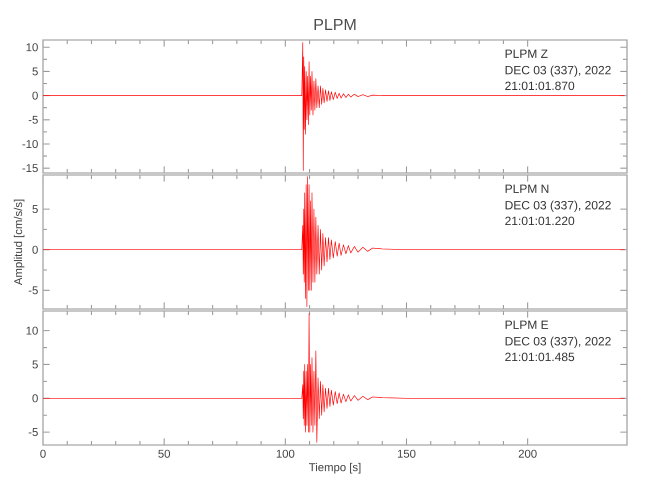 This screenshot has width=650, height=500. I want to click on x-tick-label: 0, so click(43, 454).